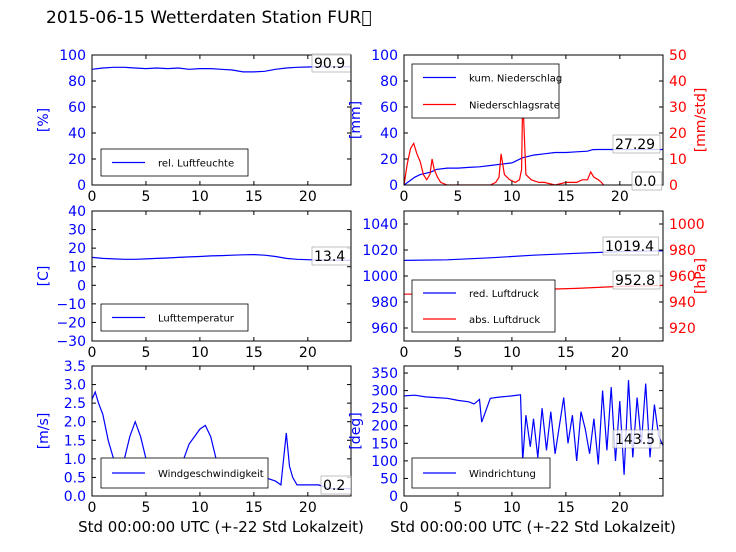  I want to click on y-tick-label: 1040, so click(380, 225).